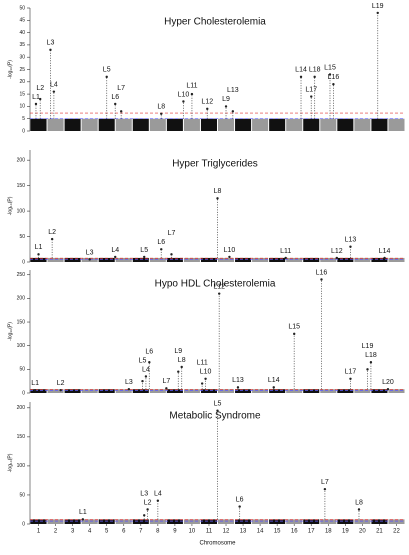 This screenshot has height=555, width=409. Describe the element at coordinates (274, 380) in the screenshot. I see `peak-label: L14` at that location.